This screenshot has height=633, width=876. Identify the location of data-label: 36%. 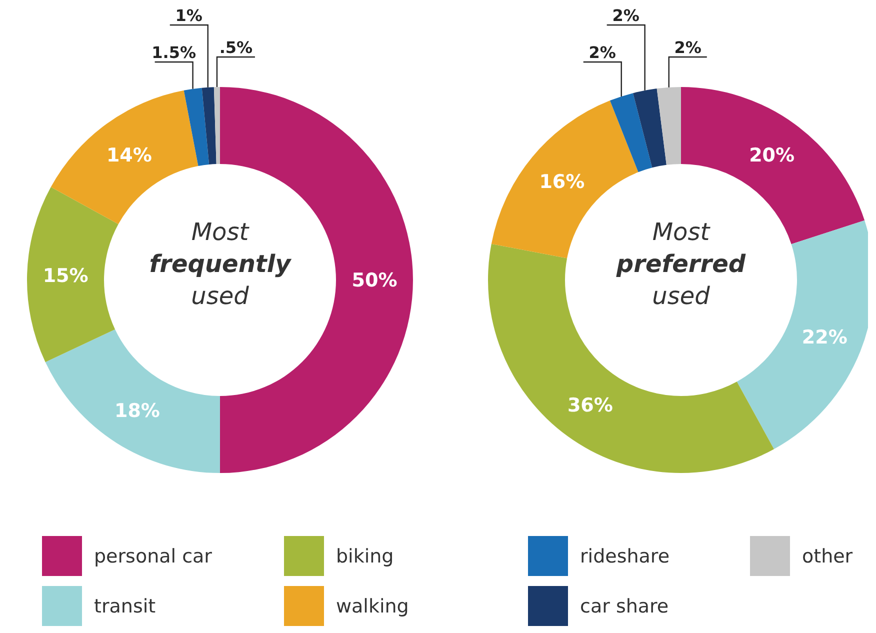
(590, 405).